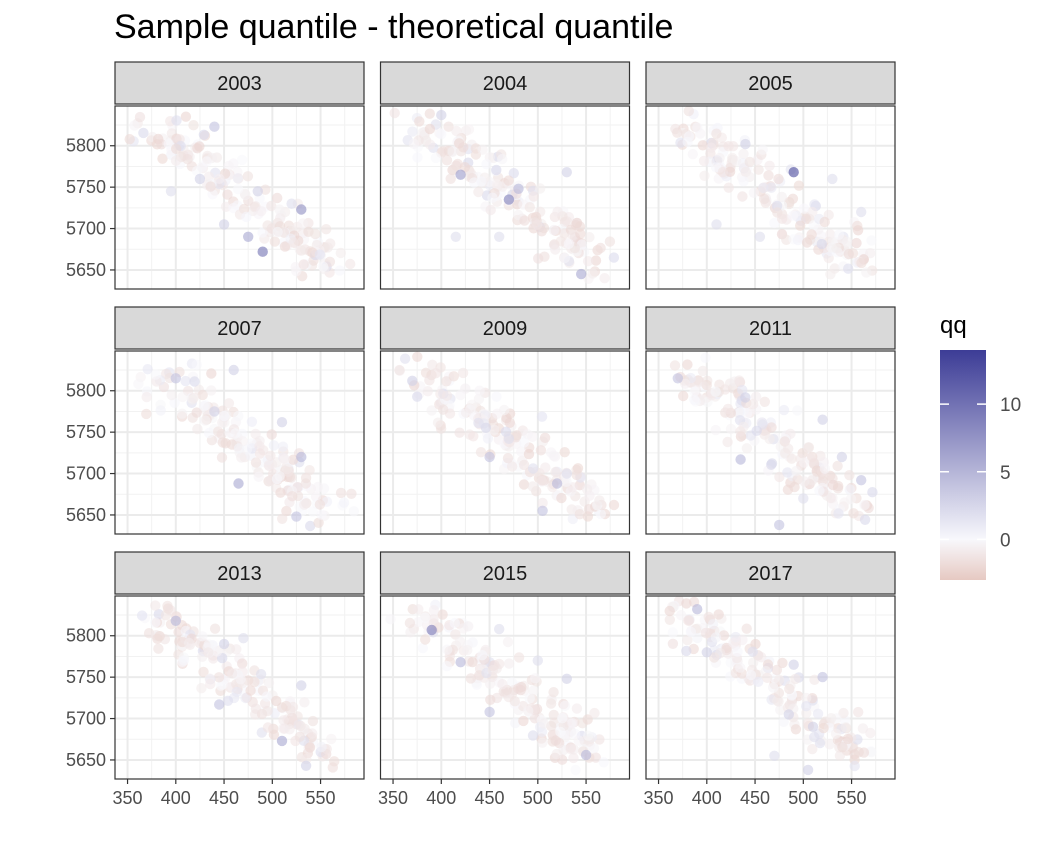 Image resolution: width=1056 pixels, height=865 pixels. Describe the element at coordinates (980, 446) in the screenshot. I see `color-legend: qq 0 5 10` at that location.